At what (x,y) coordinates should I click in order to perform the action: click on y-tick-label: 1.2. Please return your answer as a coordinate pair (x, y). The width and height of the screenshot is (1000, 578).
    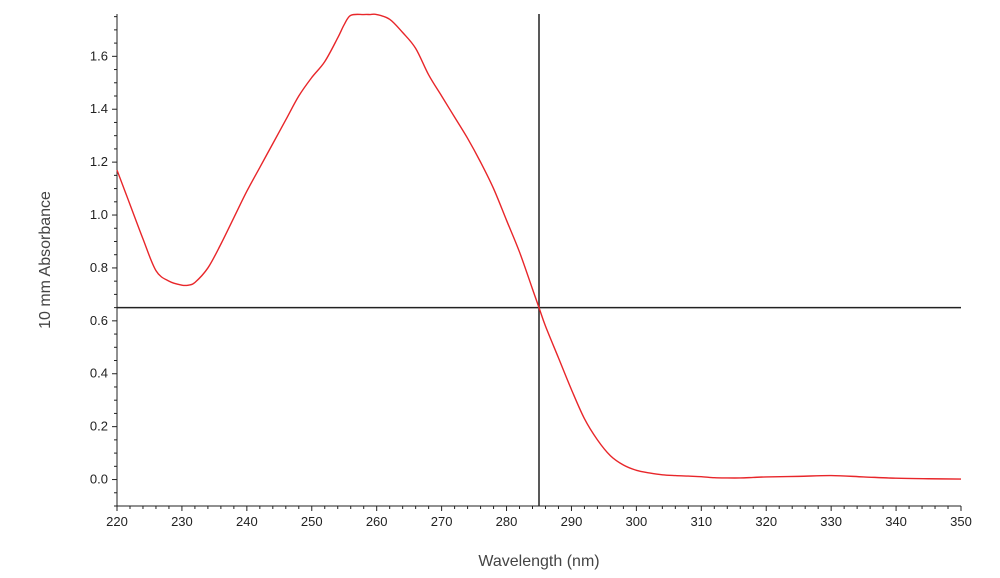
    Looking at the image, I should click on (99, 161).